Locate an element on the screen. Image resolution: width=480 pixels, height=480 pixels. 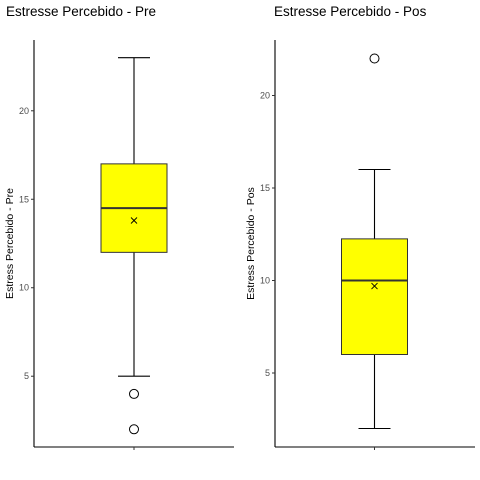
chart-title: Estresse Percebido - Pos is located at coordinates (350, 11).